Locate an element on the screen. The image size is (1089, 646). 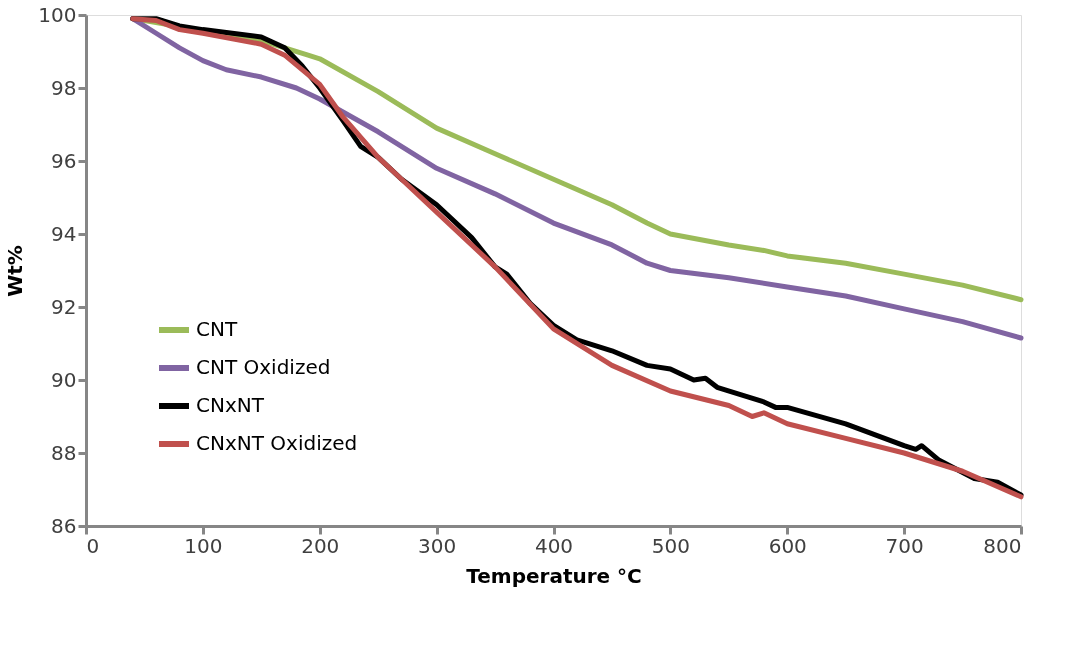
x-tick-label: 500 is located at coordinates (670, 545).